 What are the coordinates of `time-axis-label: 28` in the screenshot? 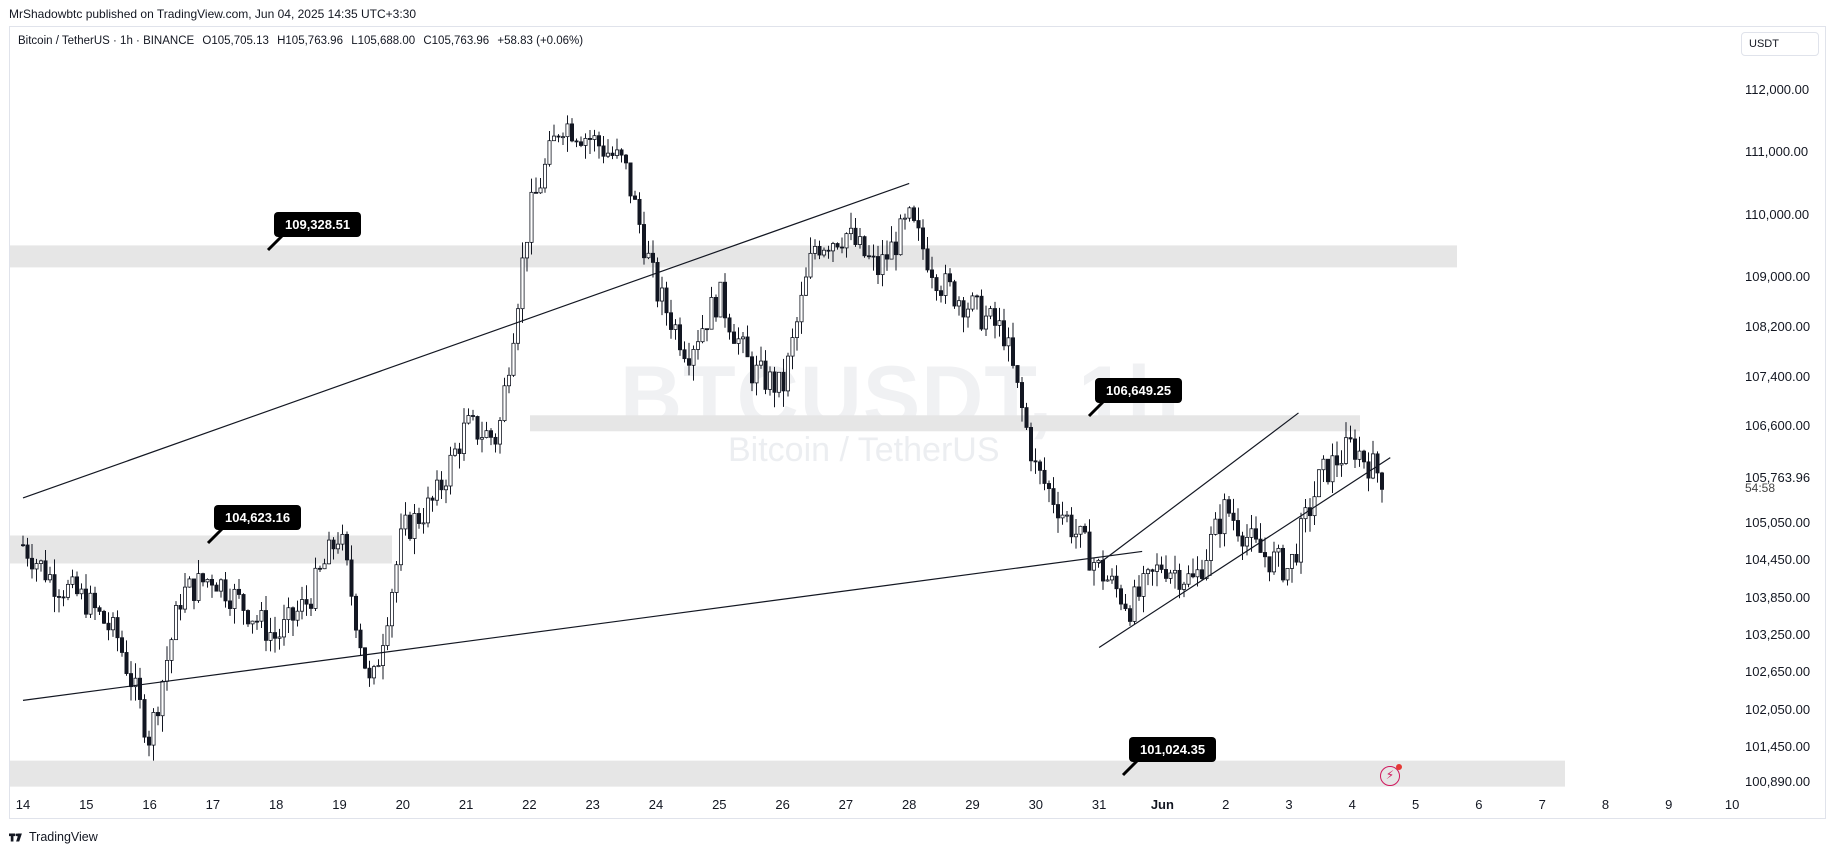 It's located at (909, 804).